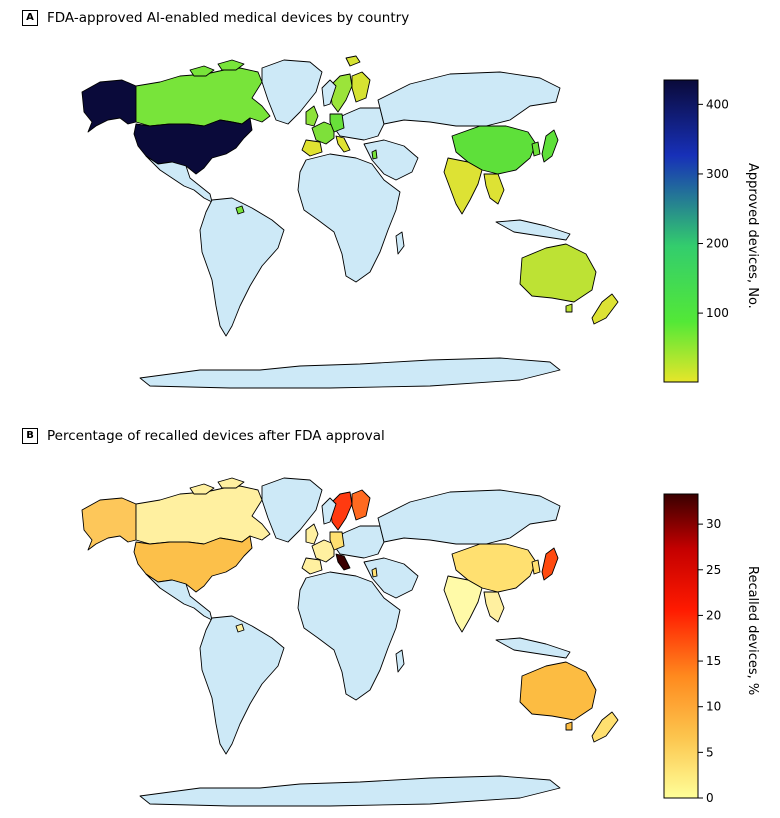  I want to click on colorbar-tick-label: 100, so click(717, 313).